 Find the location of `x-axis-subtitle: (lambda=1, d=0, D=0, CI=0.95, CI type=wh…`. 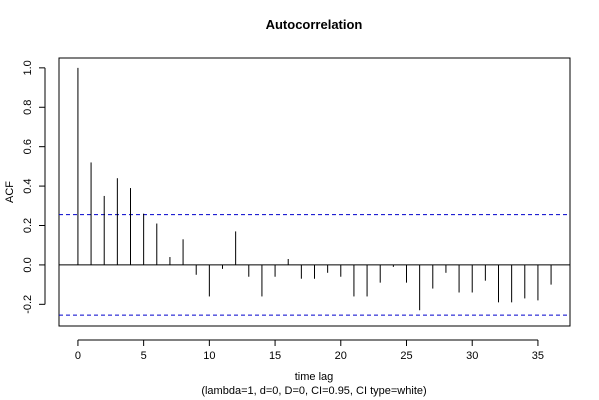

x-axis-subtitle: (lambda=1, d=0, D=0, CI=0.95, CI type=wh… is located at coordinates (313, 391).